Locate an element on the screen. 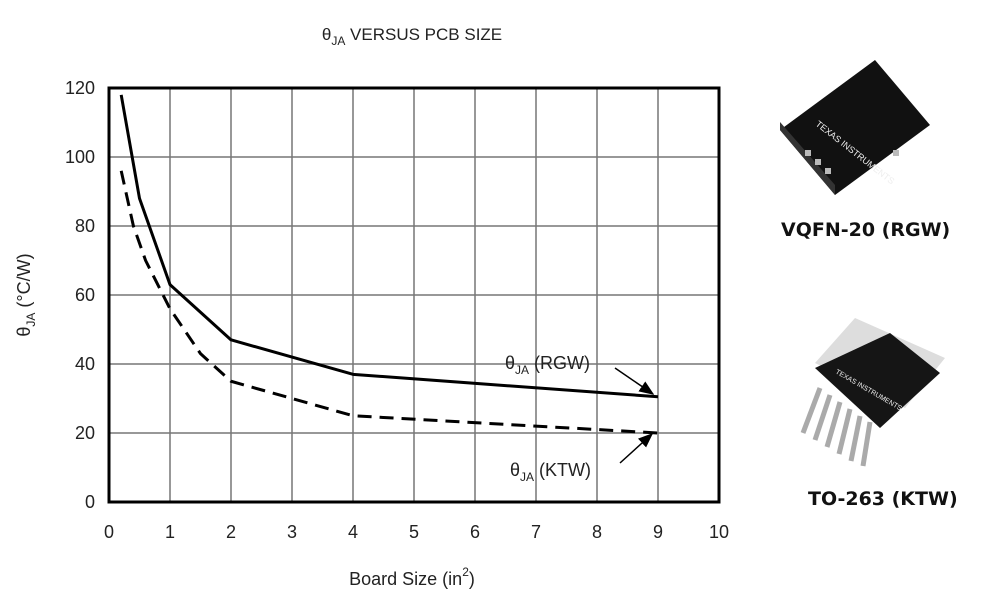 The width and height of the screenshot is (991, 601). package-label-vqfn: VQFN-20 (RGW) is located at coordinates (866, 230).